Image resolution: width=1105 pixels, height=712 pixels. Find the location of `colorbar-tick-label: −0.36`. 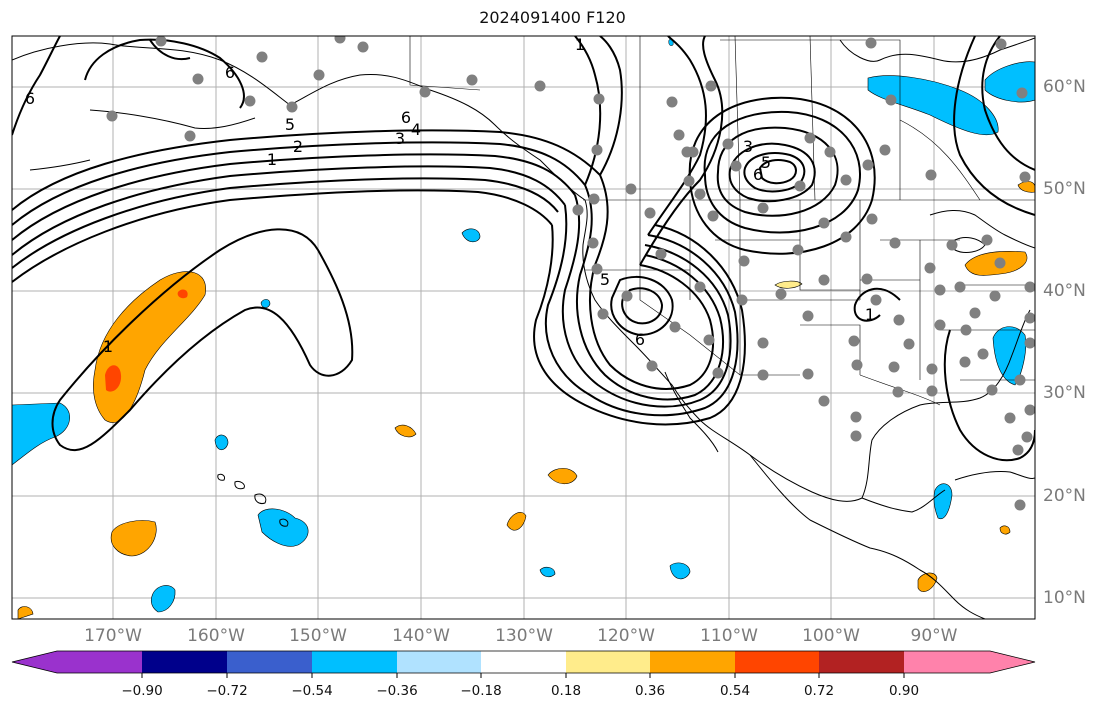

colorbar-tick-label: −0.36 is located at coordinates (397, 691).